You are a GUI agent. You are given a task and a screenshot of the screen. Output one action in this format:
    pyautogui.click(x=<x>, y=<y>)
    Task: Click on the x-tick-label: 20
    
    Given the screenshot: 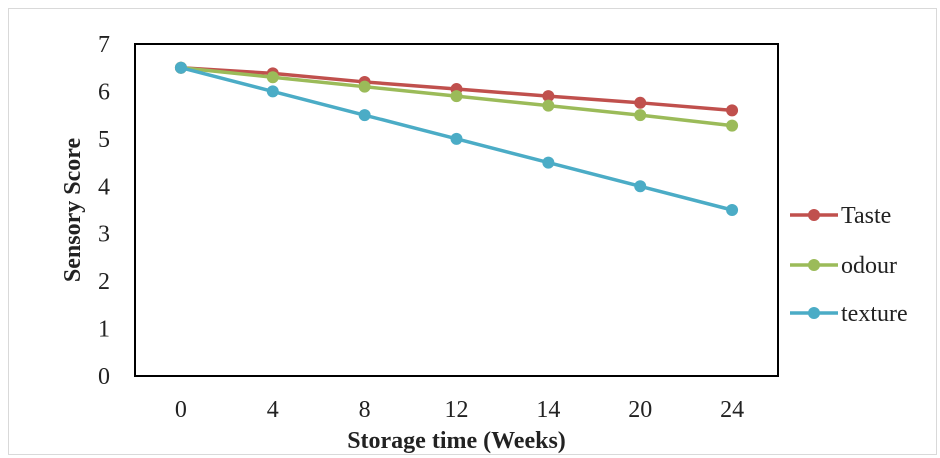 What is the action you would take?
    pyautogui.click(x=640, y=410)
    